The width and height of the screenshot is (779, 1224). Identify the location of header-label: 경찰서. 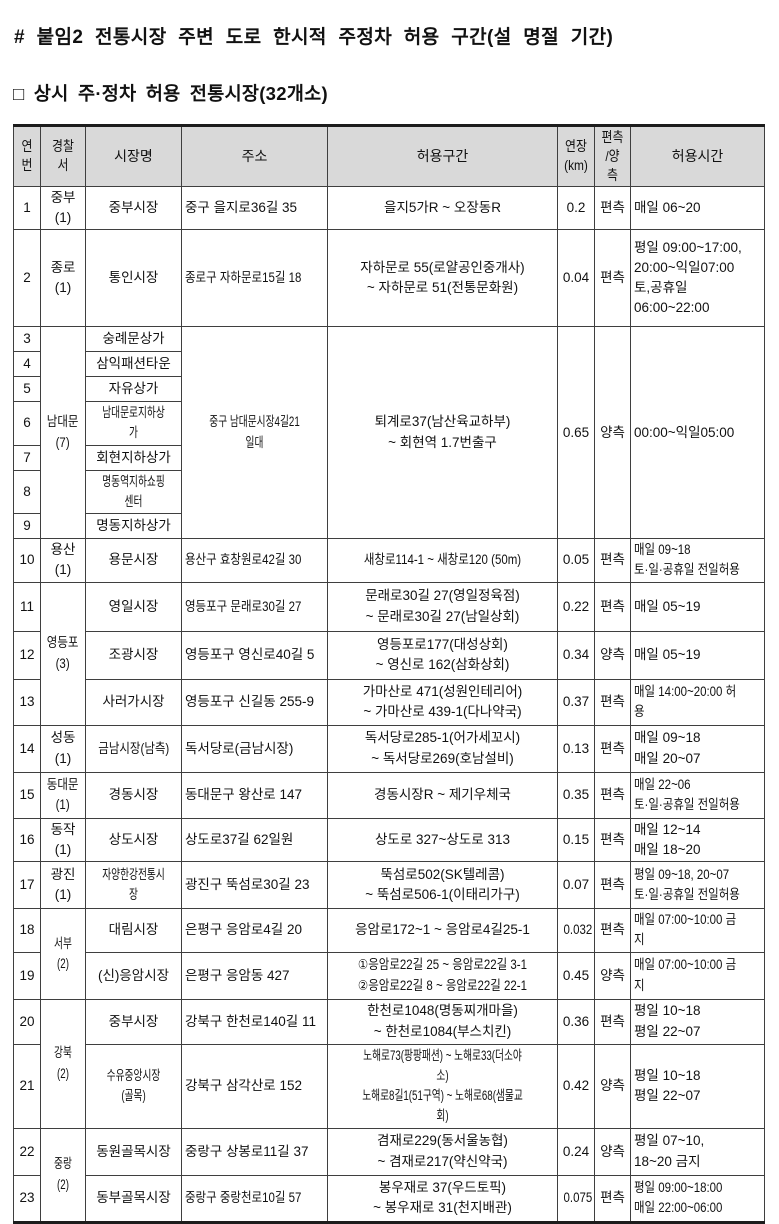
(63, 156).